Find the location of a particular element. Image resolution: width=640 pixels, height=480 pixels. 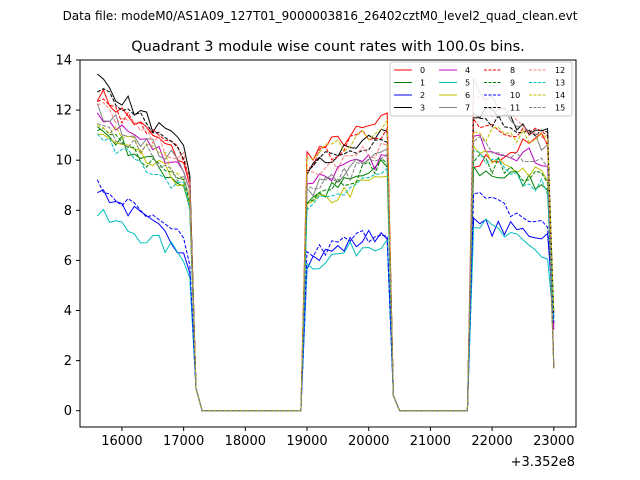

legend-label-3: 3 is located at coordinates (422, 108).